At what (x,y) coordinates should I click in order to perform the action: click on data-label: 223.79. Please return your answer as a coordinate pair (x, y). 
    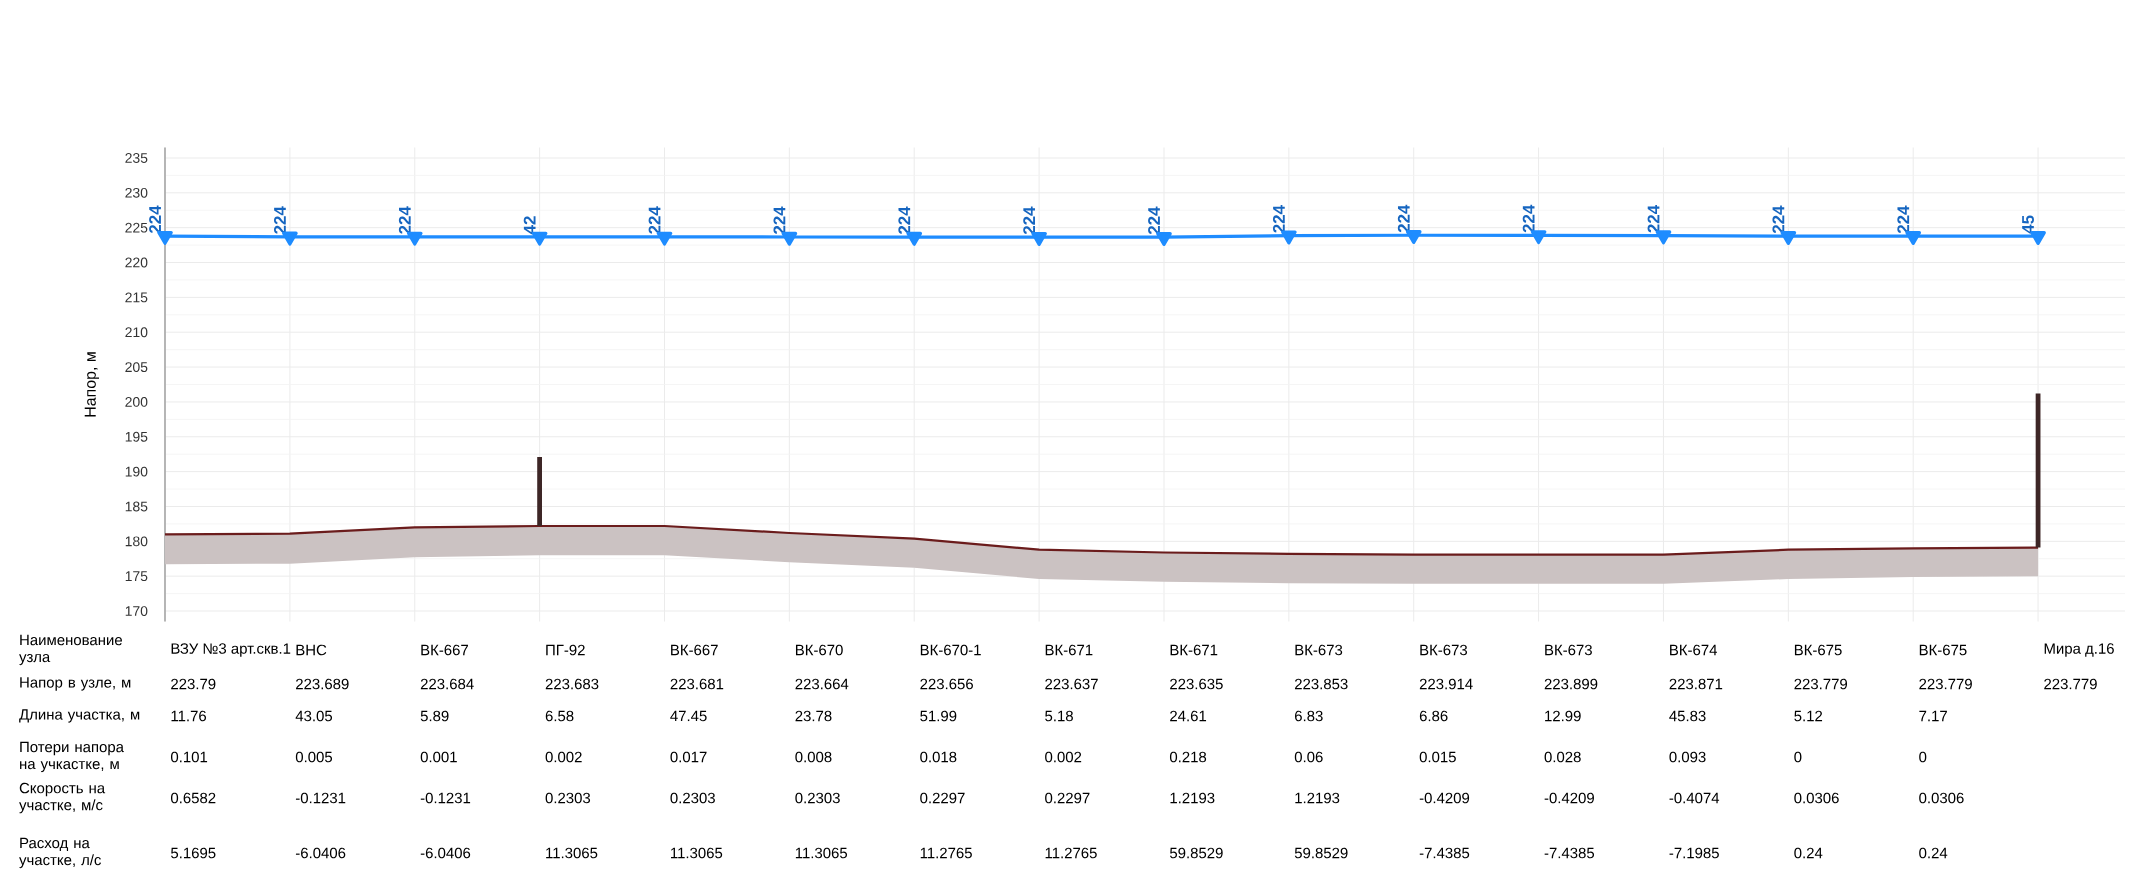
    Looking at the image, I should click on (193, 684).